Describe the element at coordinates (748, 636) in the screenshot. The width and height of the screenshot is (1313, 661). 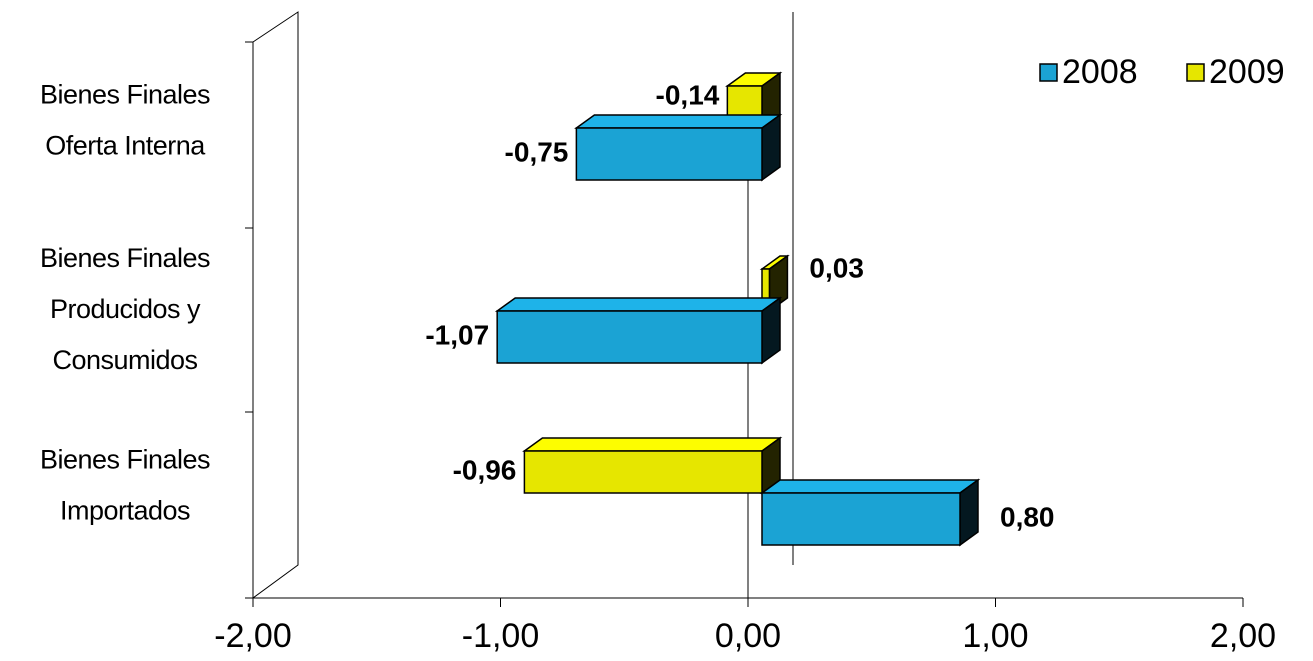
I see `x-tick-label: 0,00` at that location.